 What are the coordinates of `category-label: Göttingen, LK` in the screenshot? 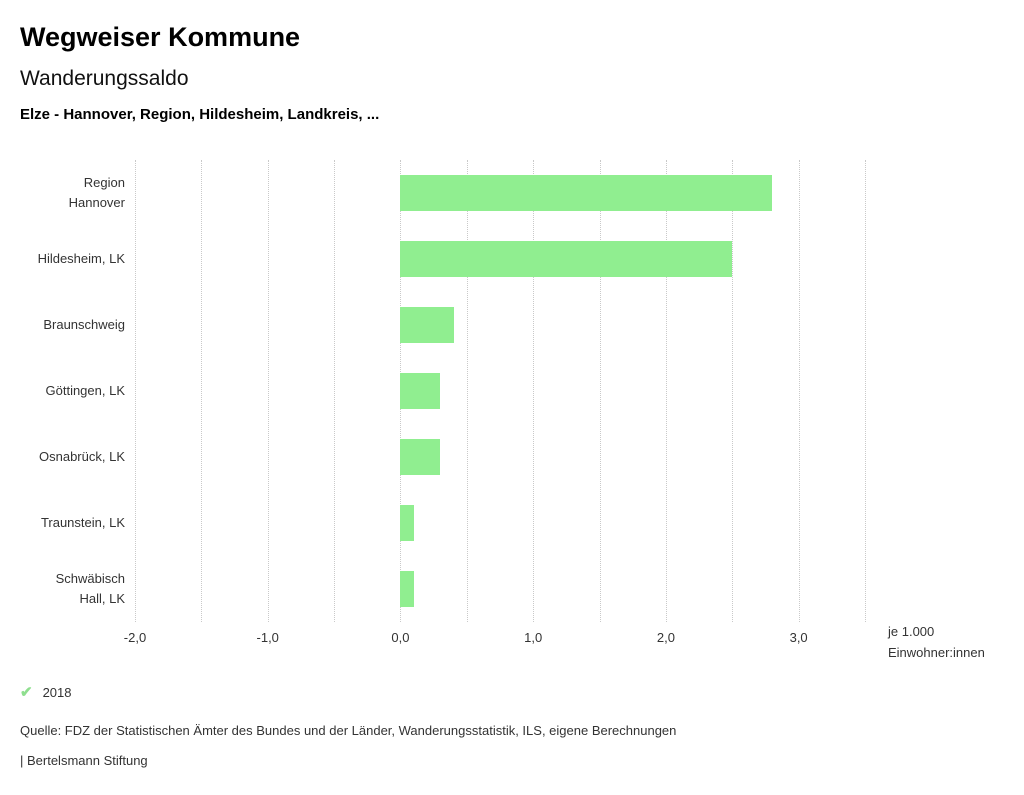 It's located at (85, 390).